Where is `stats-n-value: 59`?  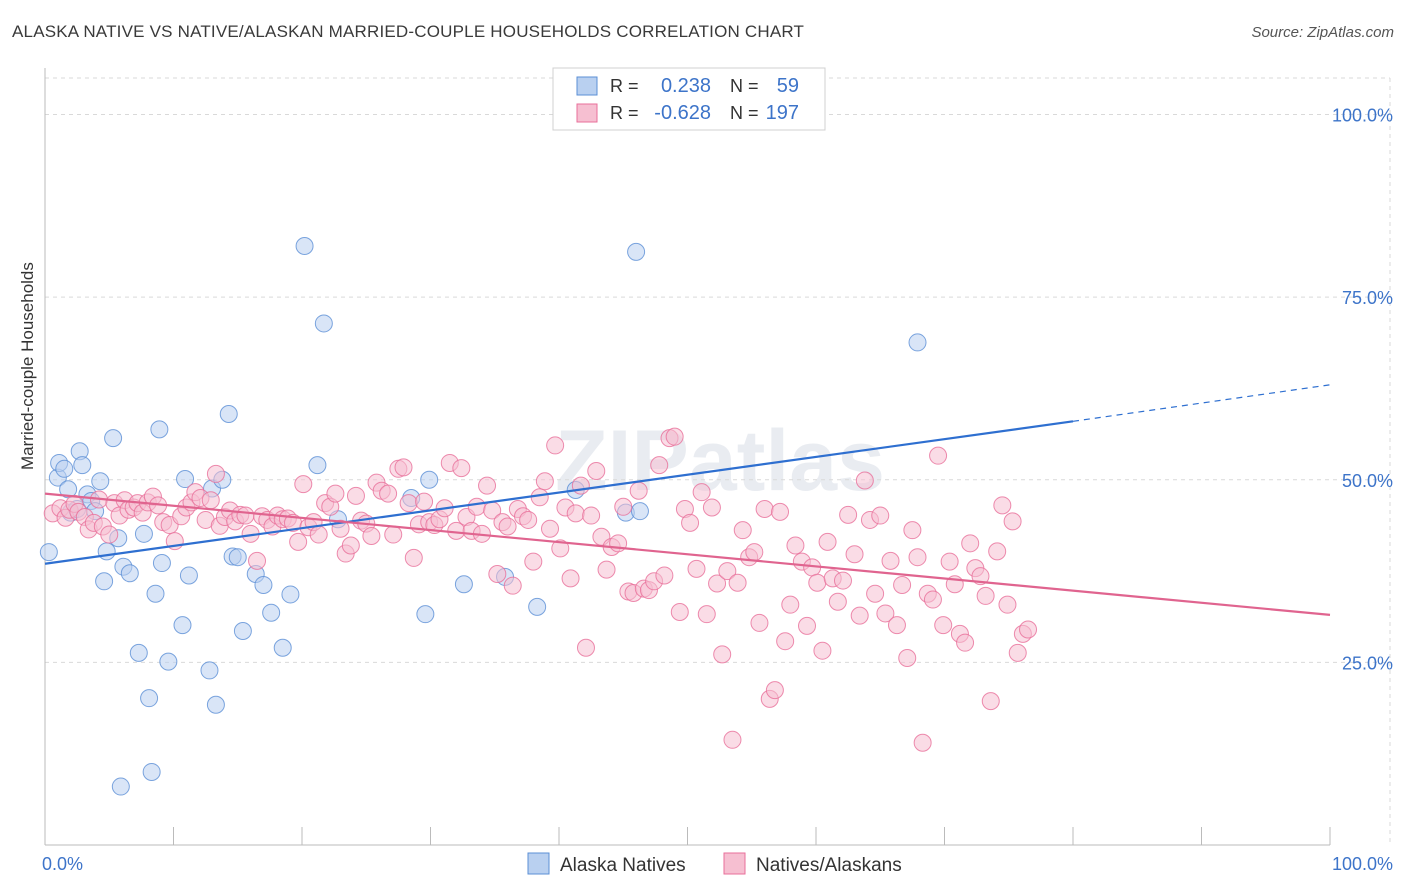 stats-n-value: 59 is located at coordinates (788, 86).